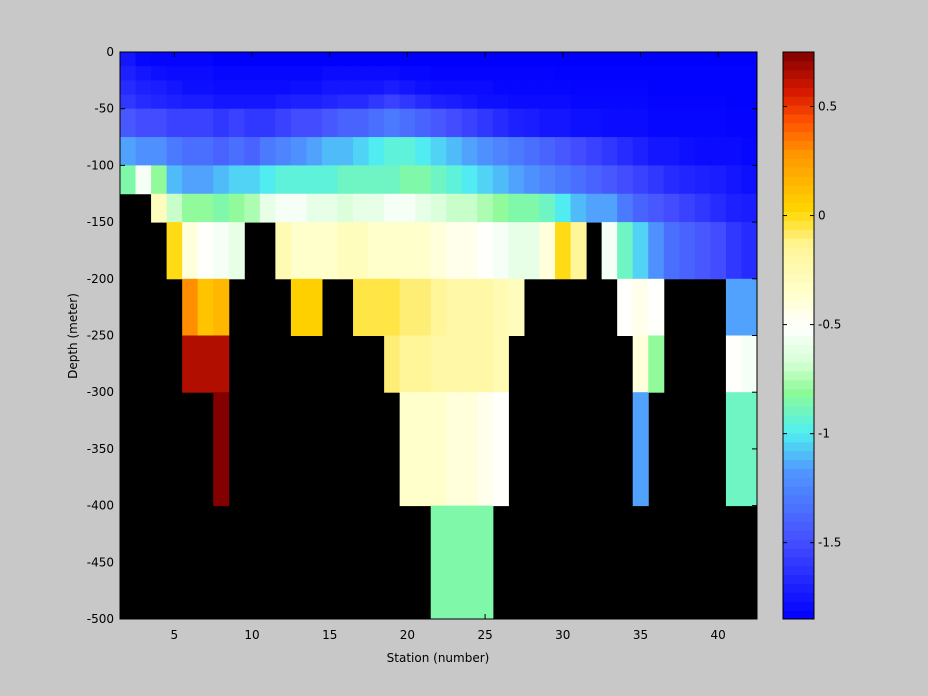 This screenshot has width=928, height=696. Describe the element at coordinates (100, 619) in the screenshot. I see `y-tick-label: -500` at that location.